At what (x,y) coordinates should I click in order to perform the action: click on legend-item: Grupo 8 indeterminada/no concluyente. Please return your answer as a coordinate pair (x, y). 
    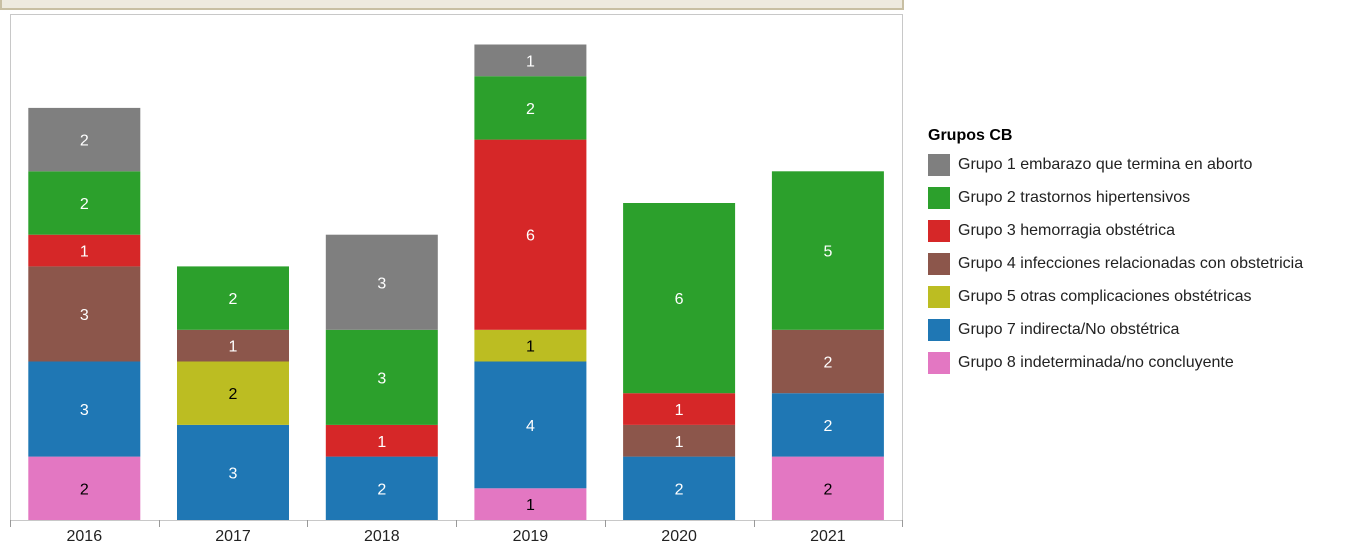
    Looking at the image, I should click on (1115, 362).